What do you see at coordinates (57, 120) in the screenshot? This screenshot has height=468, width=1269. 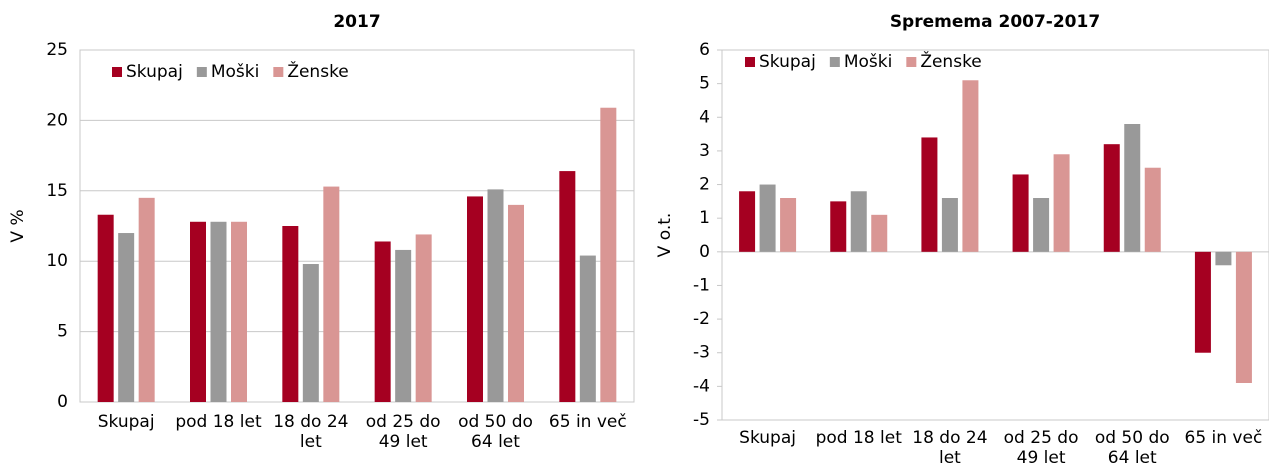 I see `y-tick-label: 20` at bounding box center [57, 120].